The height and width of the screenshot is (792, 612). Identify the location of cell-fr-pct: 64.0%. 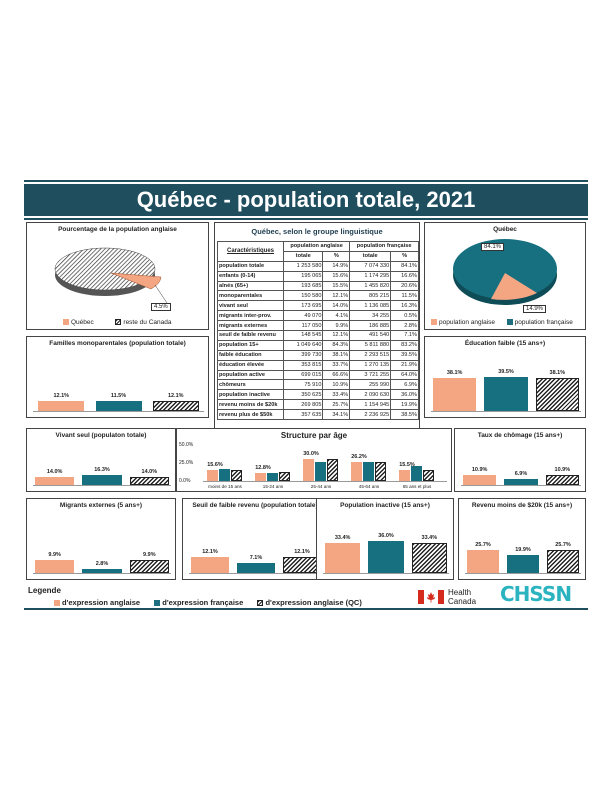
(404, 375).